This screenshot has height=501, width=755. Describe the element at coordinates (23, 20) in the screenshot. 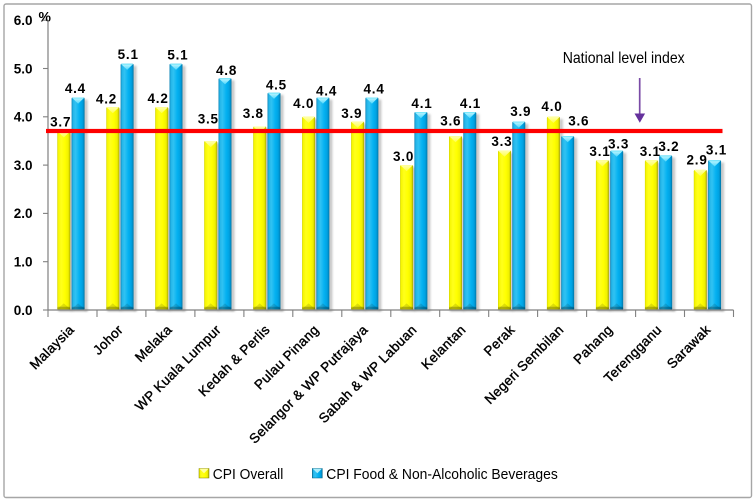

I see `svg-text: 6.0` at that location.